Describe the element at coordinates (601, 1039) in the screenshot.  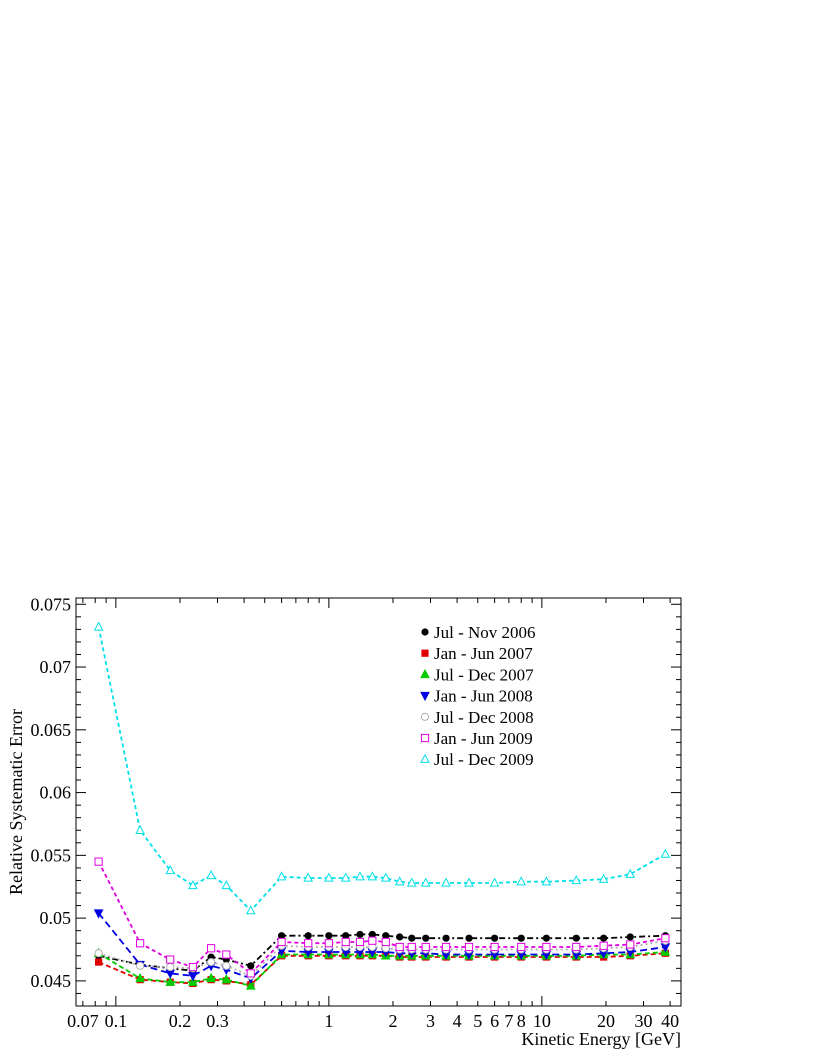
I see `x-axis-title: Kinetic Energy [GeV]` at that location.